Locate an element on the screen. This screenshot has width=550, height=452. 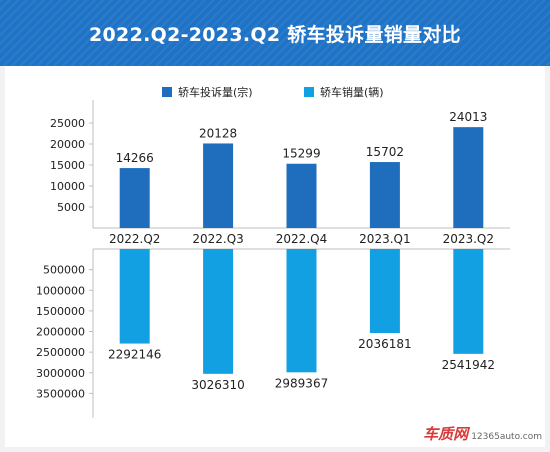
lower-y-tick-label: 3000000 is located at coordinates (60, 373).